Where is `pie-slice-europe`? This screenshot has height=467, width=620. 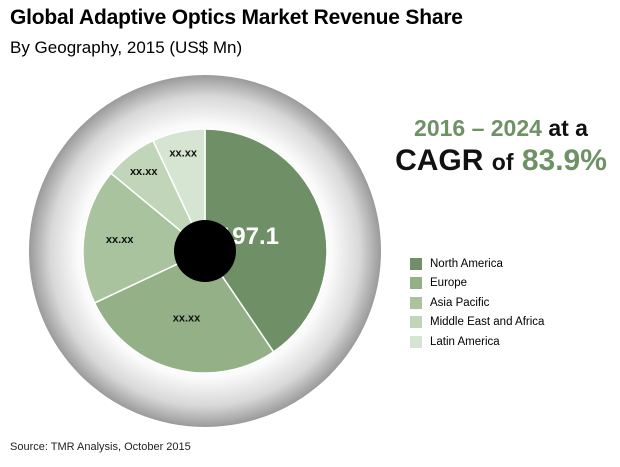 pie-slice-europe is located at coordinates (184, 312).